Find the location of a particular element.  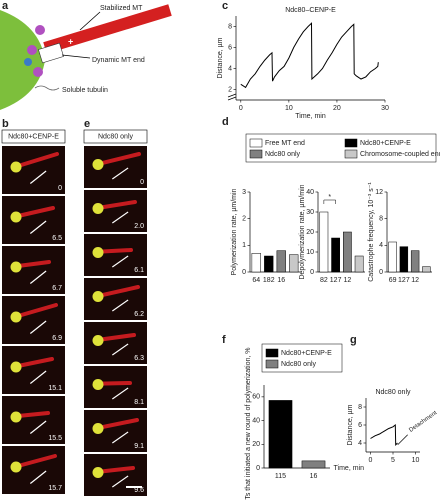

stabilized-mt is located at coordinates (107, 29).